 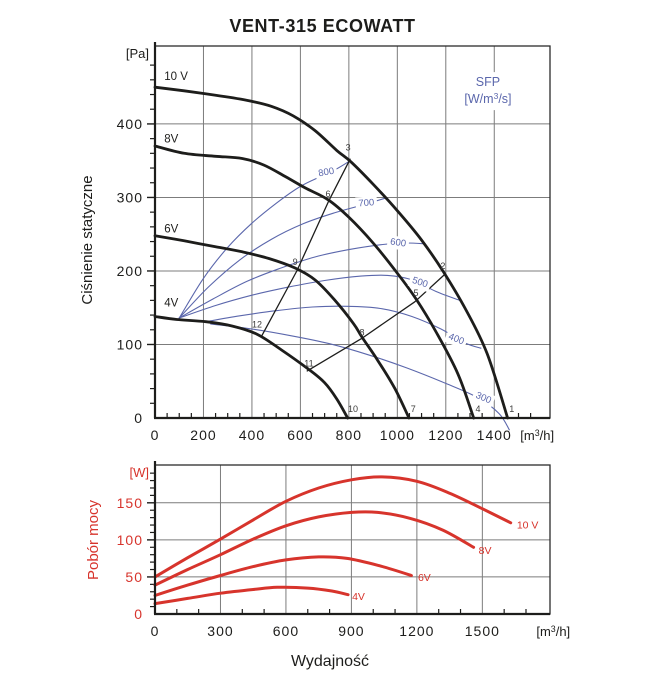 I want to click on svg-text: [W], so click(x=140, y=472).